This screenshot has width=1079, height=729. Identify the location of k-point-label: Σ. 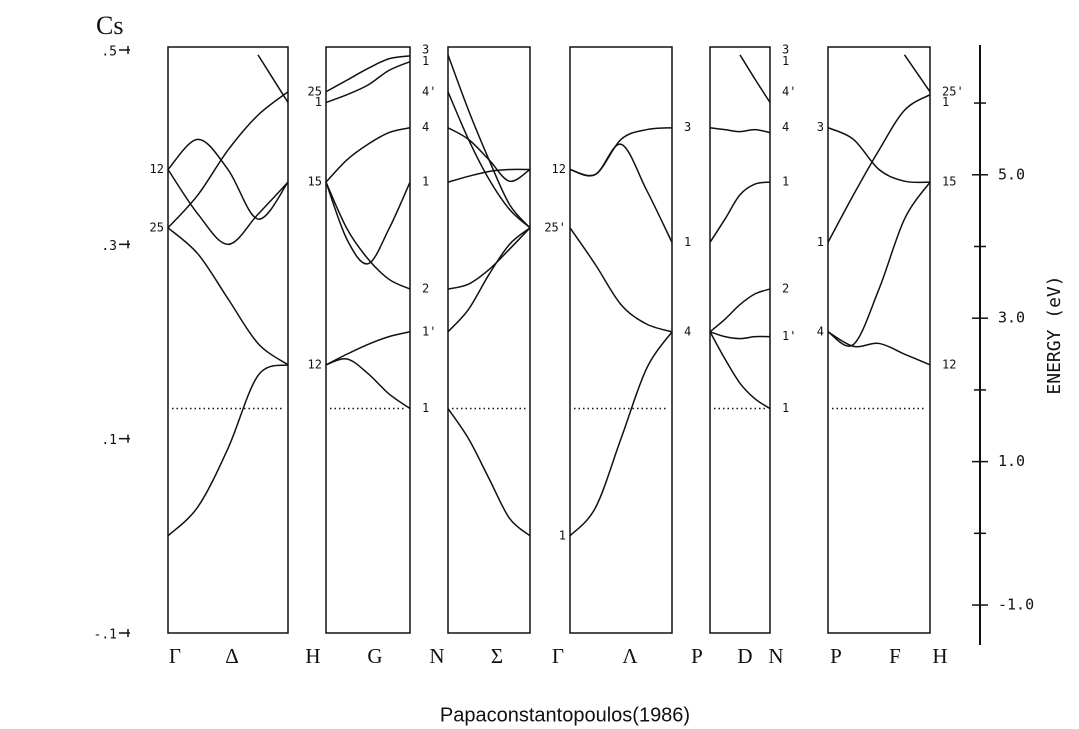
(497, 656).